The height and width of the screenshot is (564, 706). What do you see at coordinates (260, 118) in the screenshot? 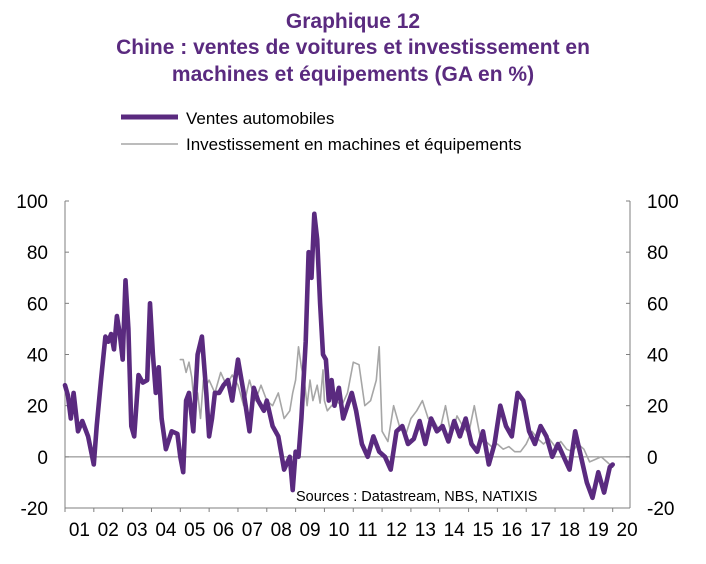
I see `legend-label-ventes: Ventes automobiles` at bounding box center [260, 118].